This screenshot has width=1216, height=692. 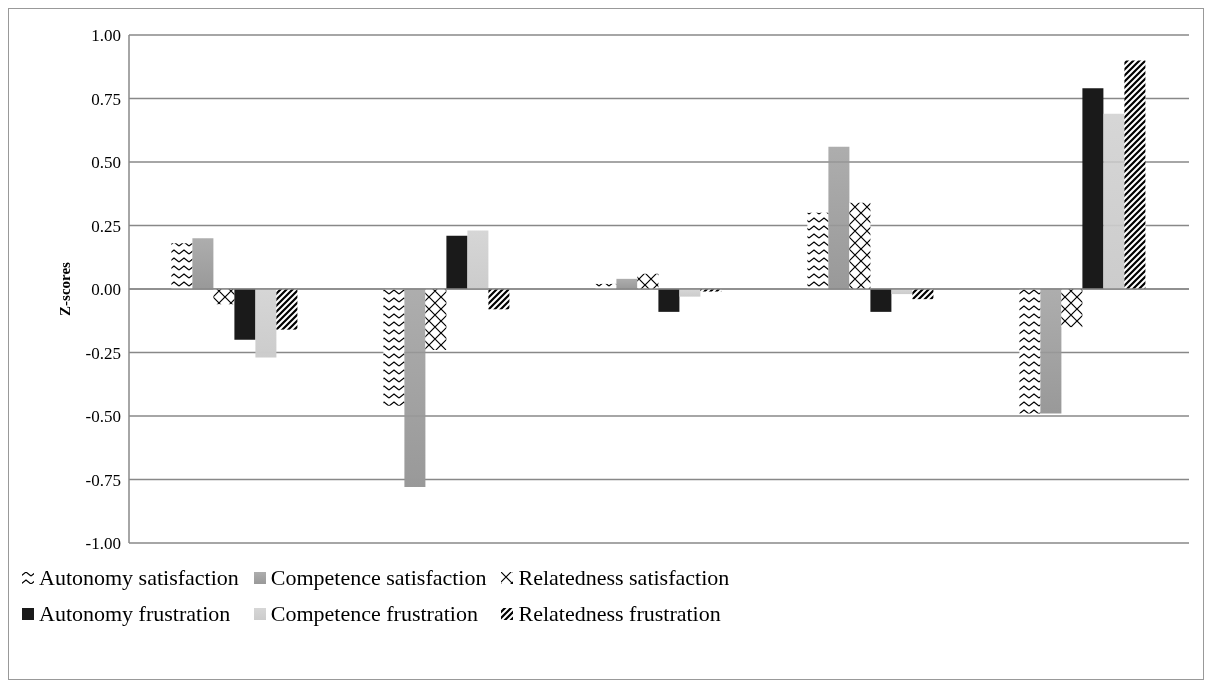 I want to click on y-tick-label: -0.75, so click(x=103, y=480).